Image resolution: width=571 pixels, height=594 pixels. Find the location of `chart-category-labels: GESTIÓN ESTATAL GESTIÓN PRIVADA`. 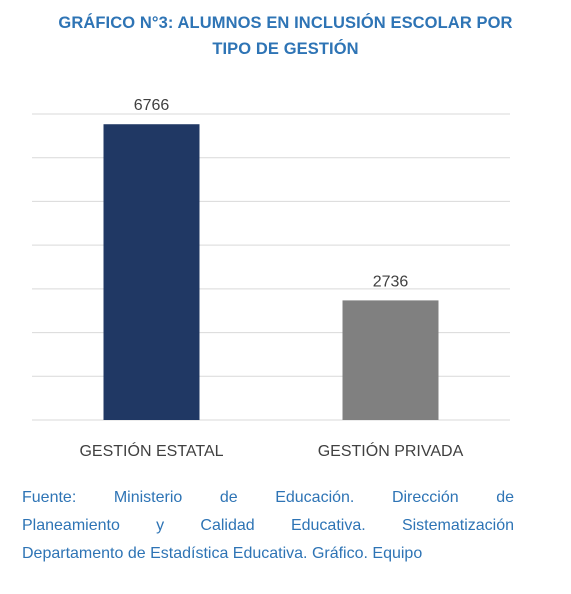

chart-category-labels: GESTIÓN ESTATAL GESTIÓN PRIVADA is located at coordinates (271, 450).